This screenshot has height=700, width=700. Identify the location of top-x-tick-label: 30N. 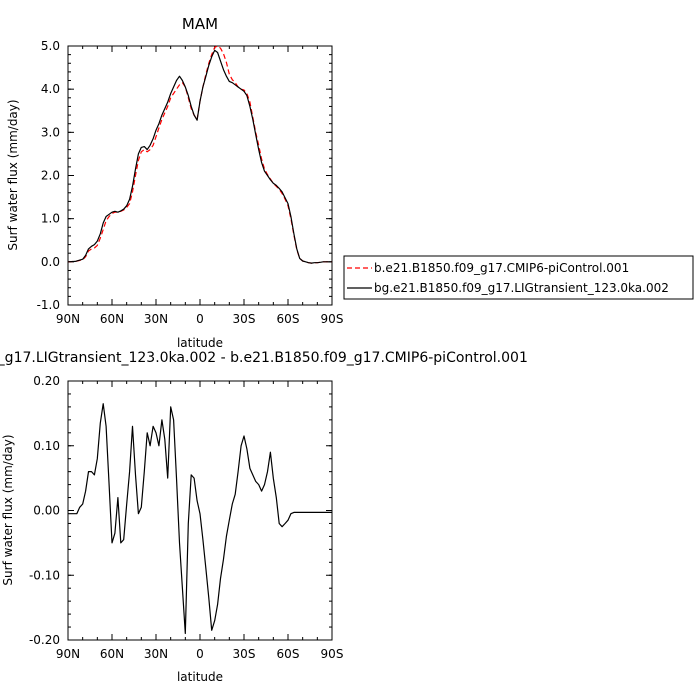
(156, 319).